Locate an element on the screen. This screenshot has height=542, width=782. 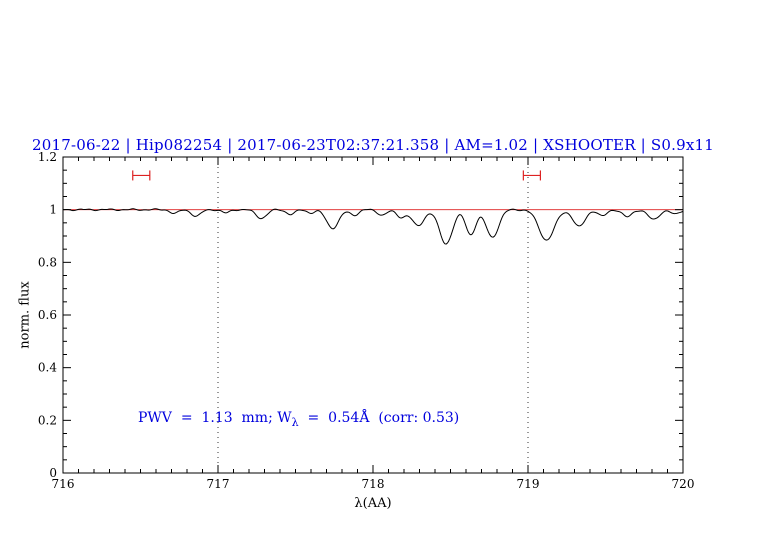
tick-label: 718 is located at coordinates (373, 484).